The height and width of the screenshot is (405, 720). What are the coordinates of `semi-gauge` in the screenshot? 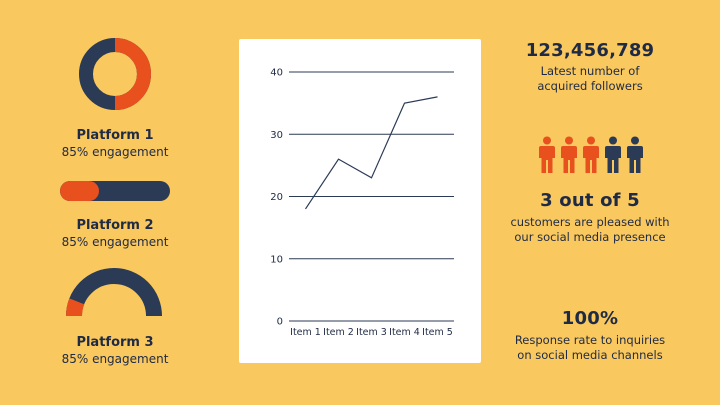 It's located at (114, 292).